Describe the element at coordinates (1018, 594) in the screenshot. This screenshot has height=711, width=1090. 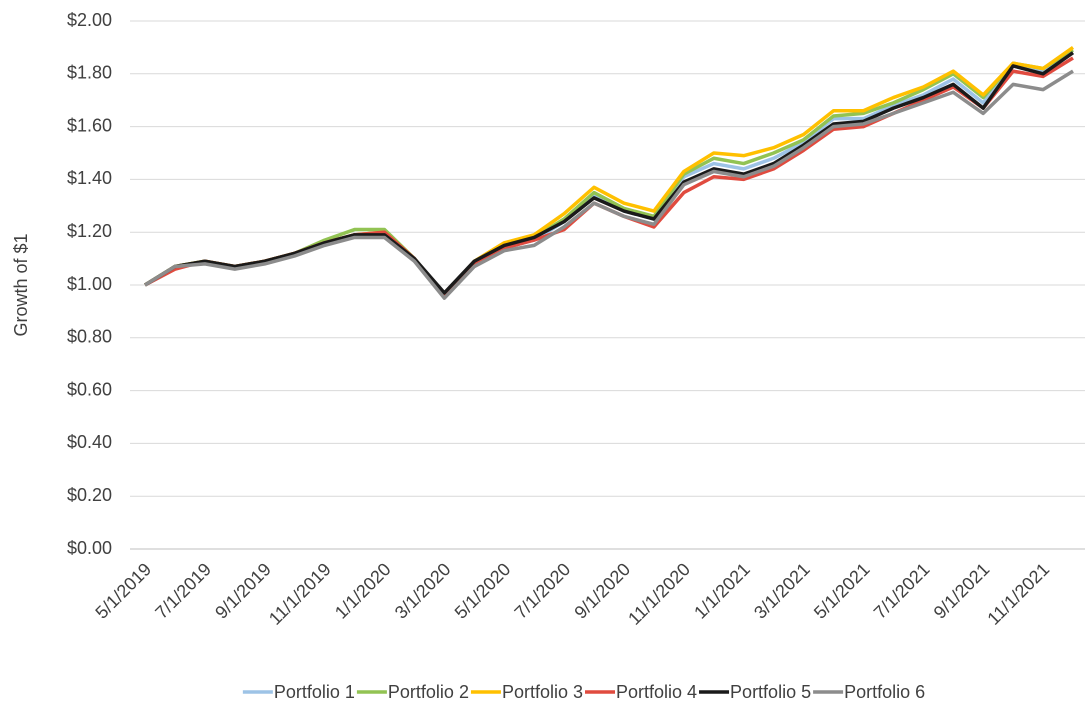
I see `x-tick-label: 11/1/2021` at that location.